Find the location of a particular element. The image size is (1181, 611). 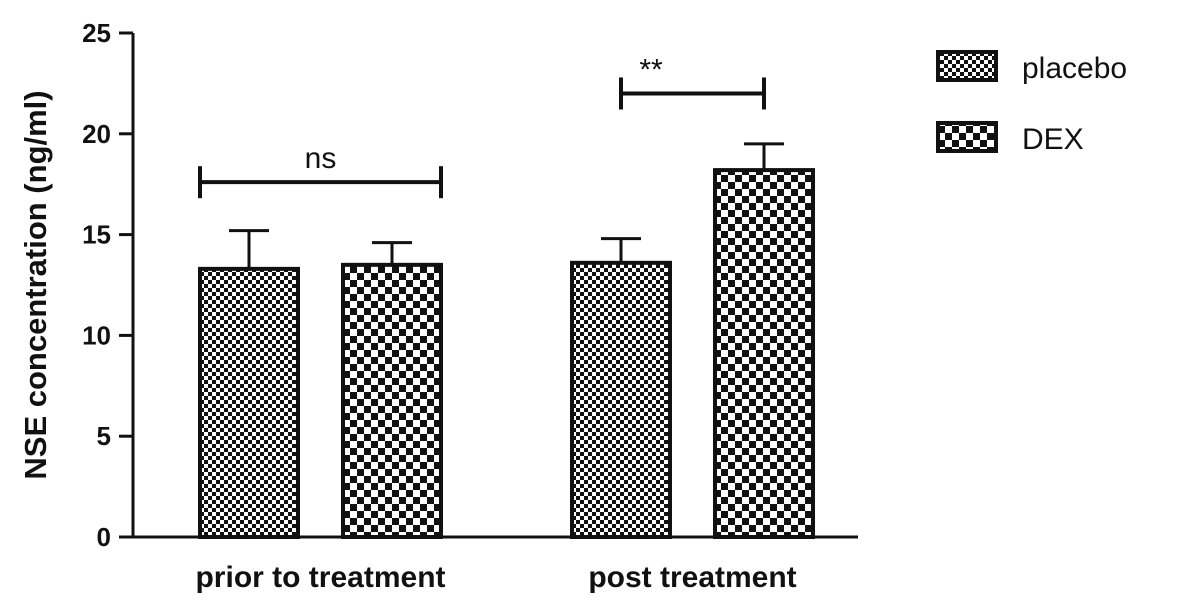

y-tick-label: 25 is located at coordinates (96, 33).